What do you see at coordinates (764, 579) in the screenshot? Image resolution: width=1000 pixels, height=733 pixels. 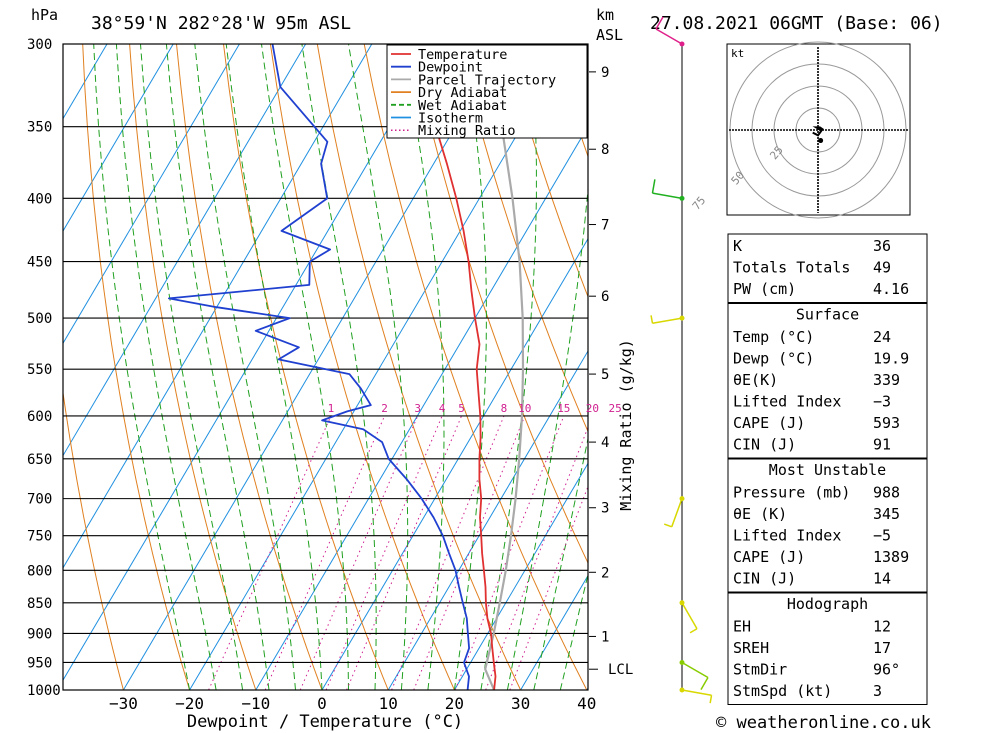 I see `most-unstable-row-label: CIN (J)` at bounding box center [764, 579].